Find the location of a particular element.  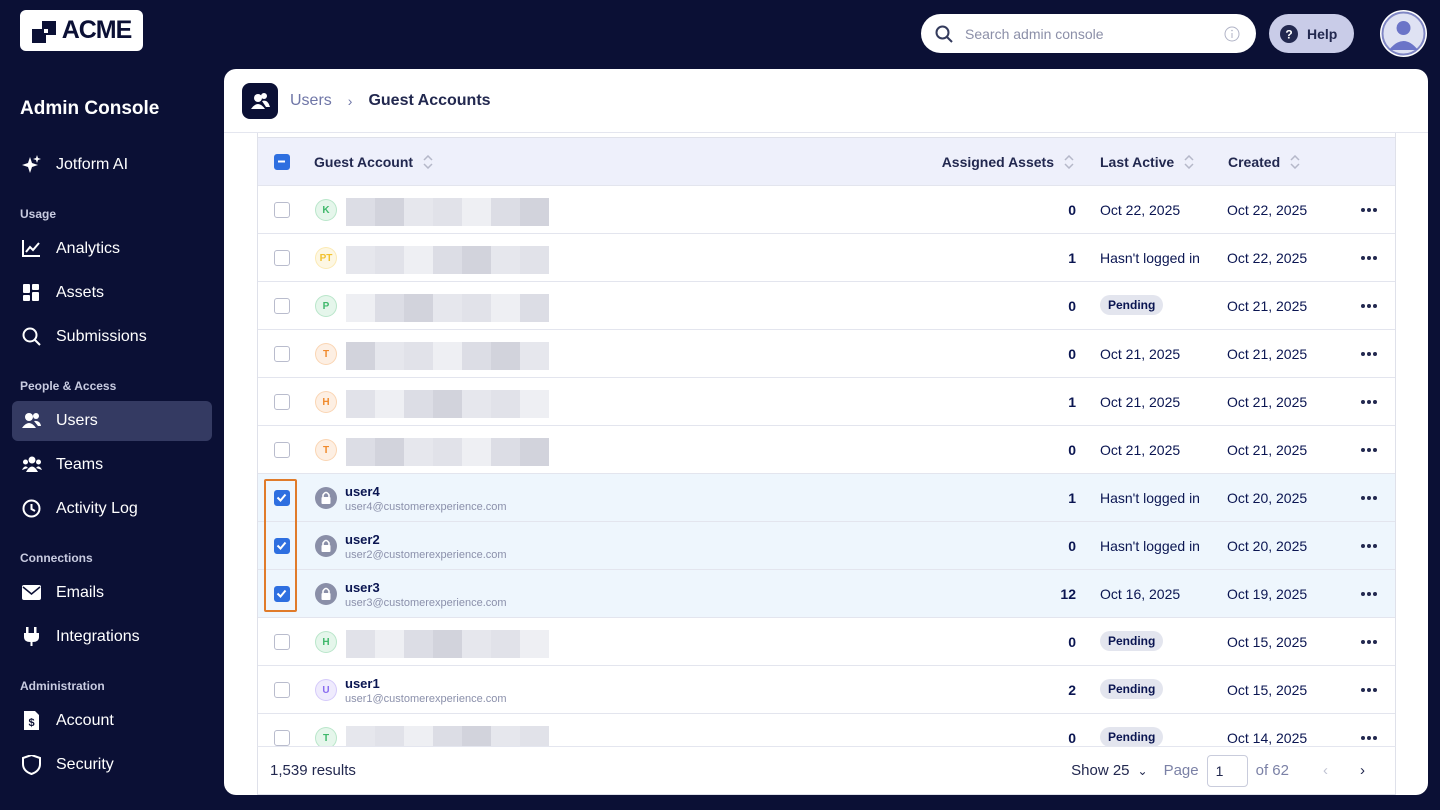

nav-item: Integrations is located at coordinates (112, 637).